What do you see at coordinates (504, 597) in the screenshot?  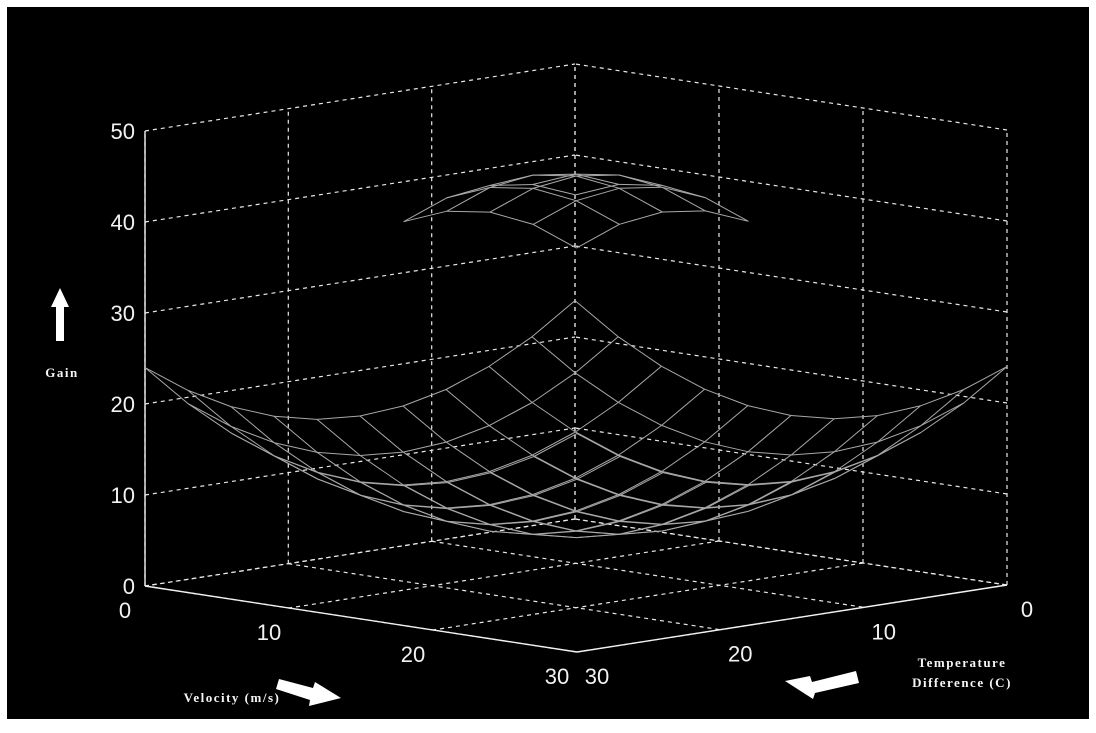 I see `floor-y-gridline` at bounding box center [504, 597].